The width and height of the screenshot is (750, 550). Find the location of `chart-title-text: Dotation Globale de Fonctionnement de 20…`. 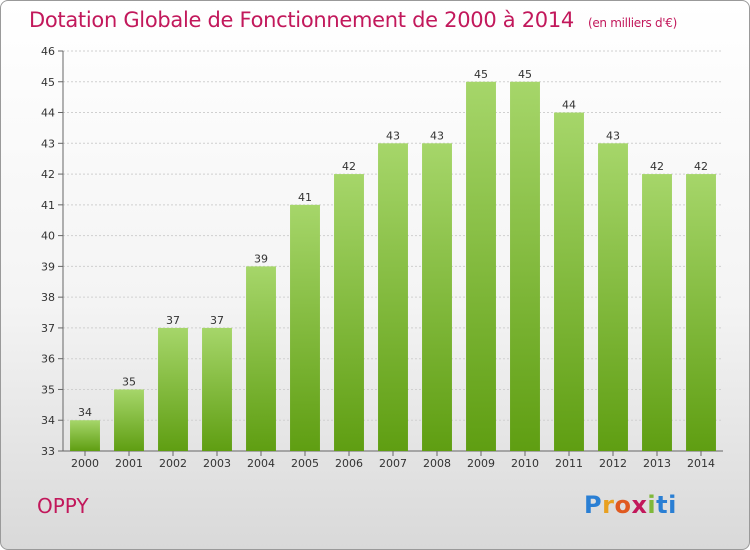

chart-title-text: Dotation Globale de Fonctionnement de 20… is located at coordinates (301, 20).